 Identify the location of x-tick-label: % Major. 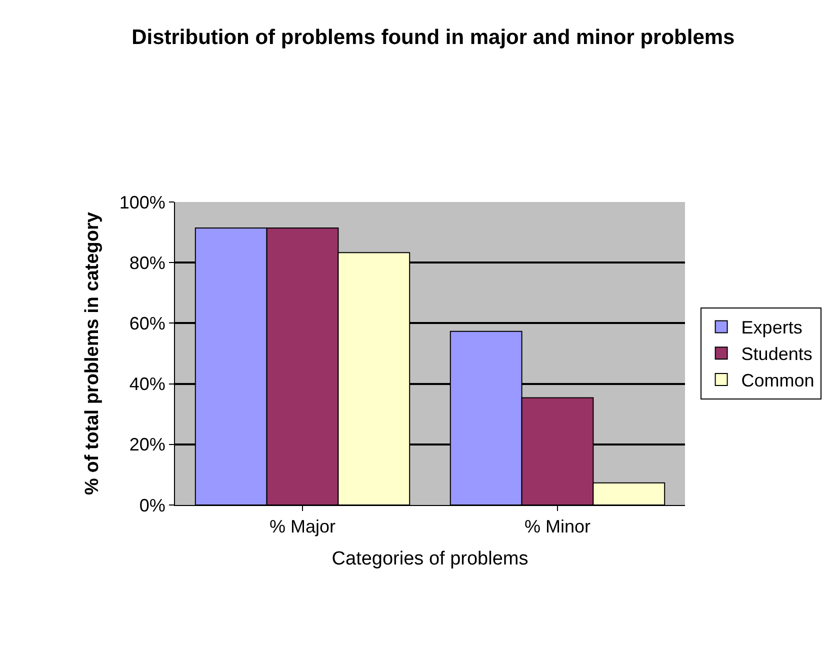
(302, 526).